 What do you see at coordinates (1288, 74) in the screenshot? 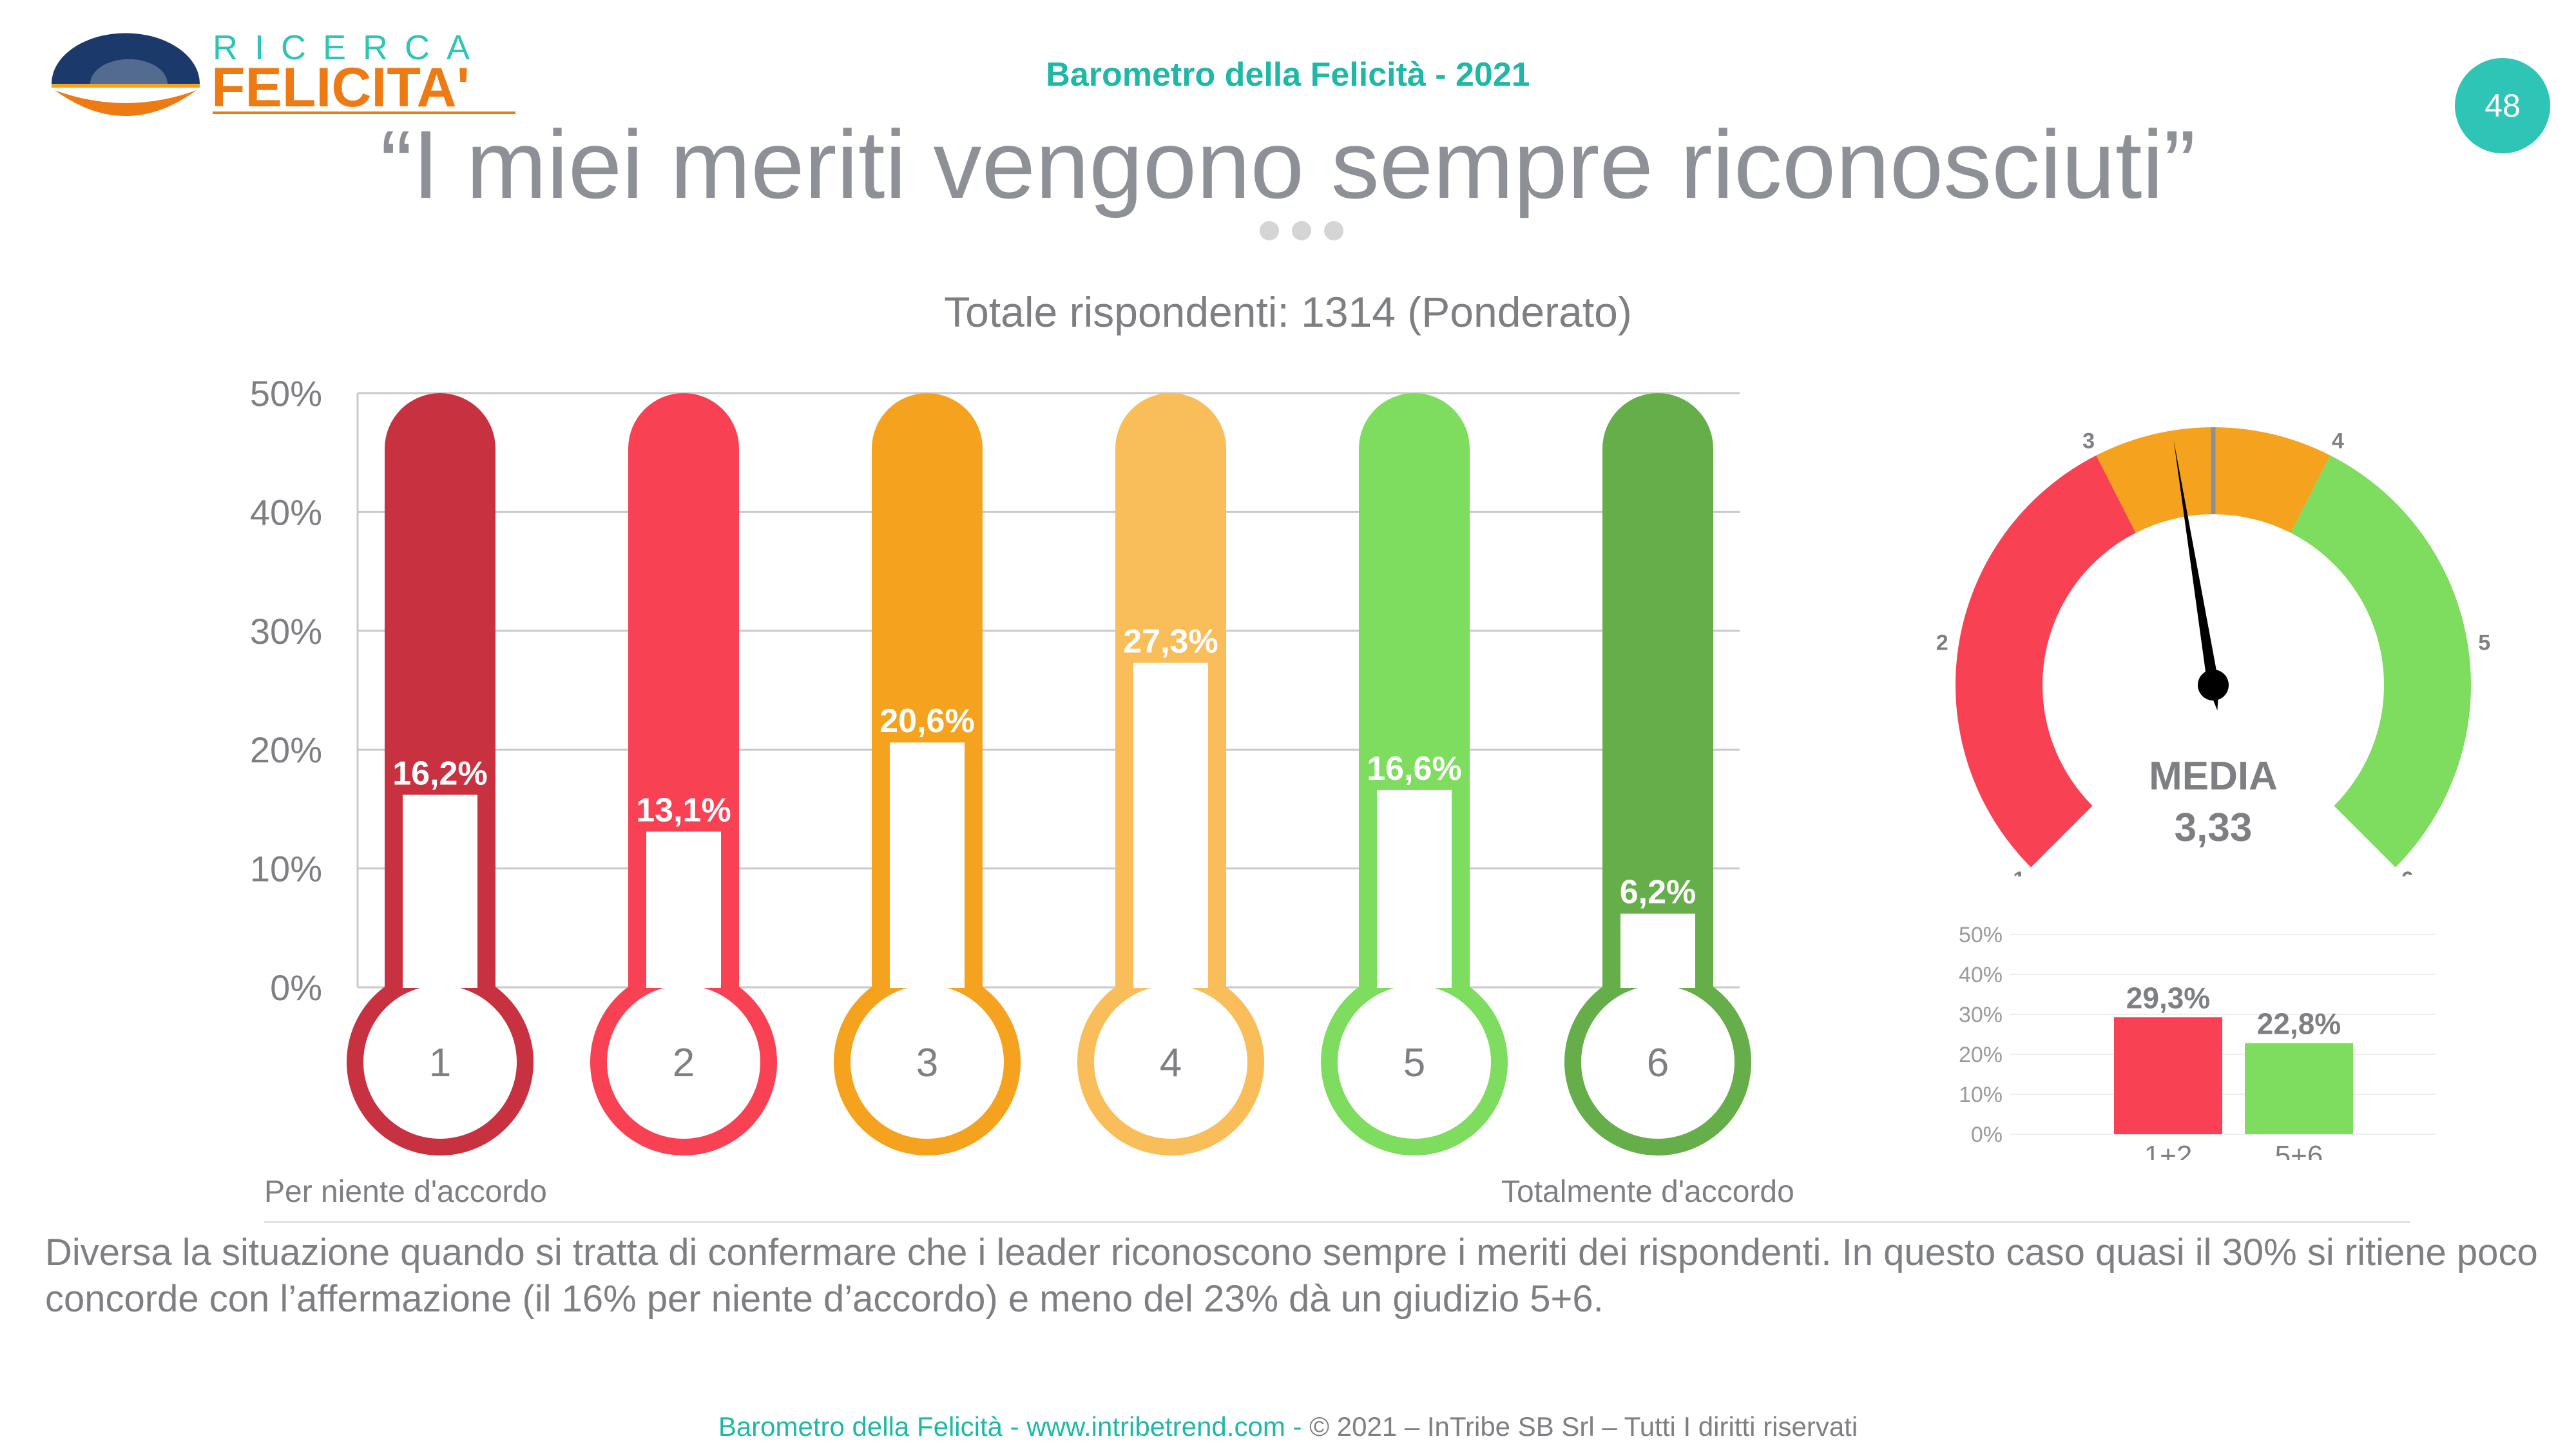
I see `header-title: Barometro della Felicità - 2021` at bounding box center [1288, 74].